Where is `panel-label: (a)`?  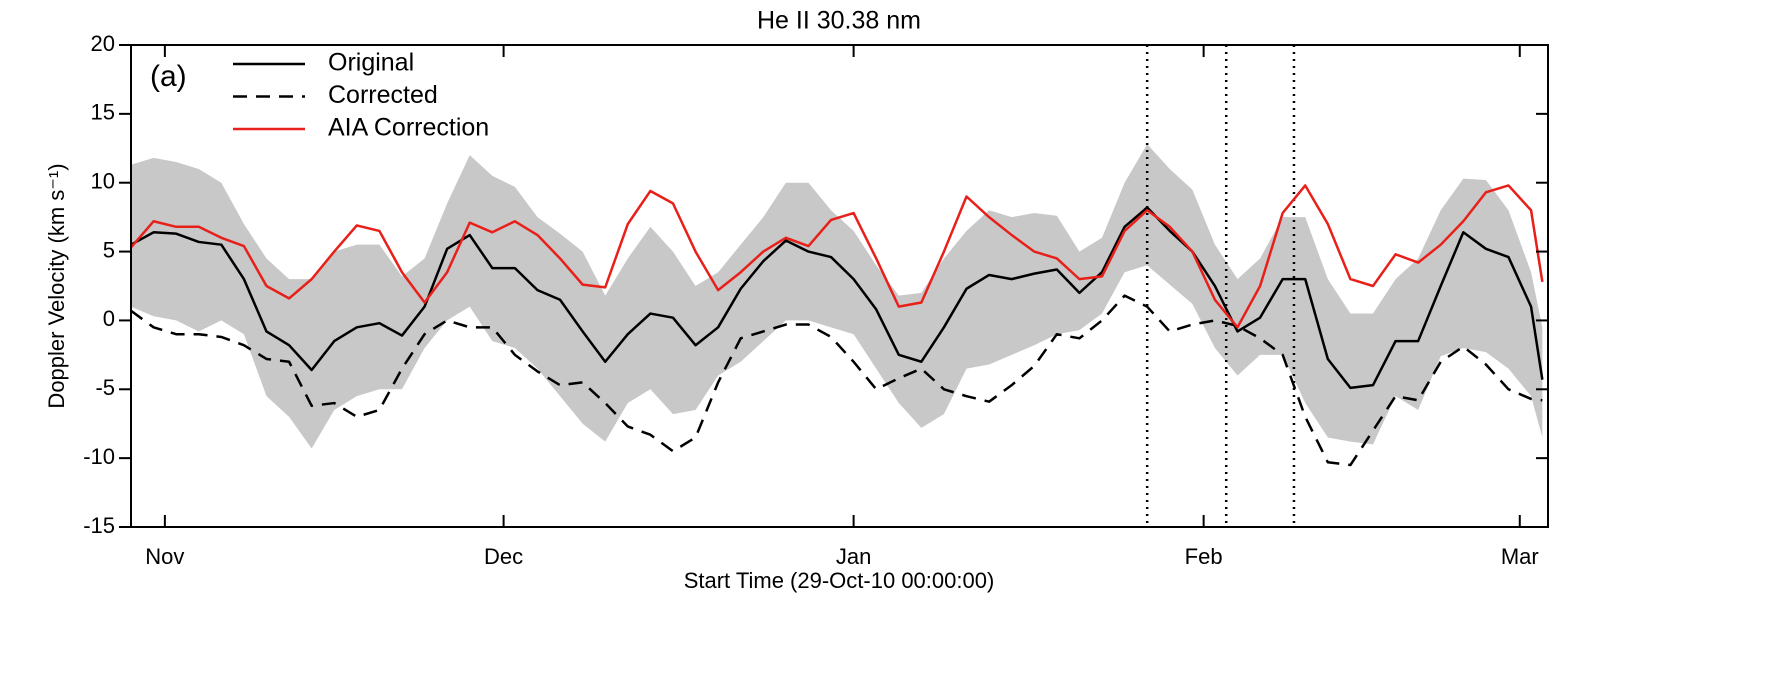 panel-label: (a) is located at coordinates (168, 76).